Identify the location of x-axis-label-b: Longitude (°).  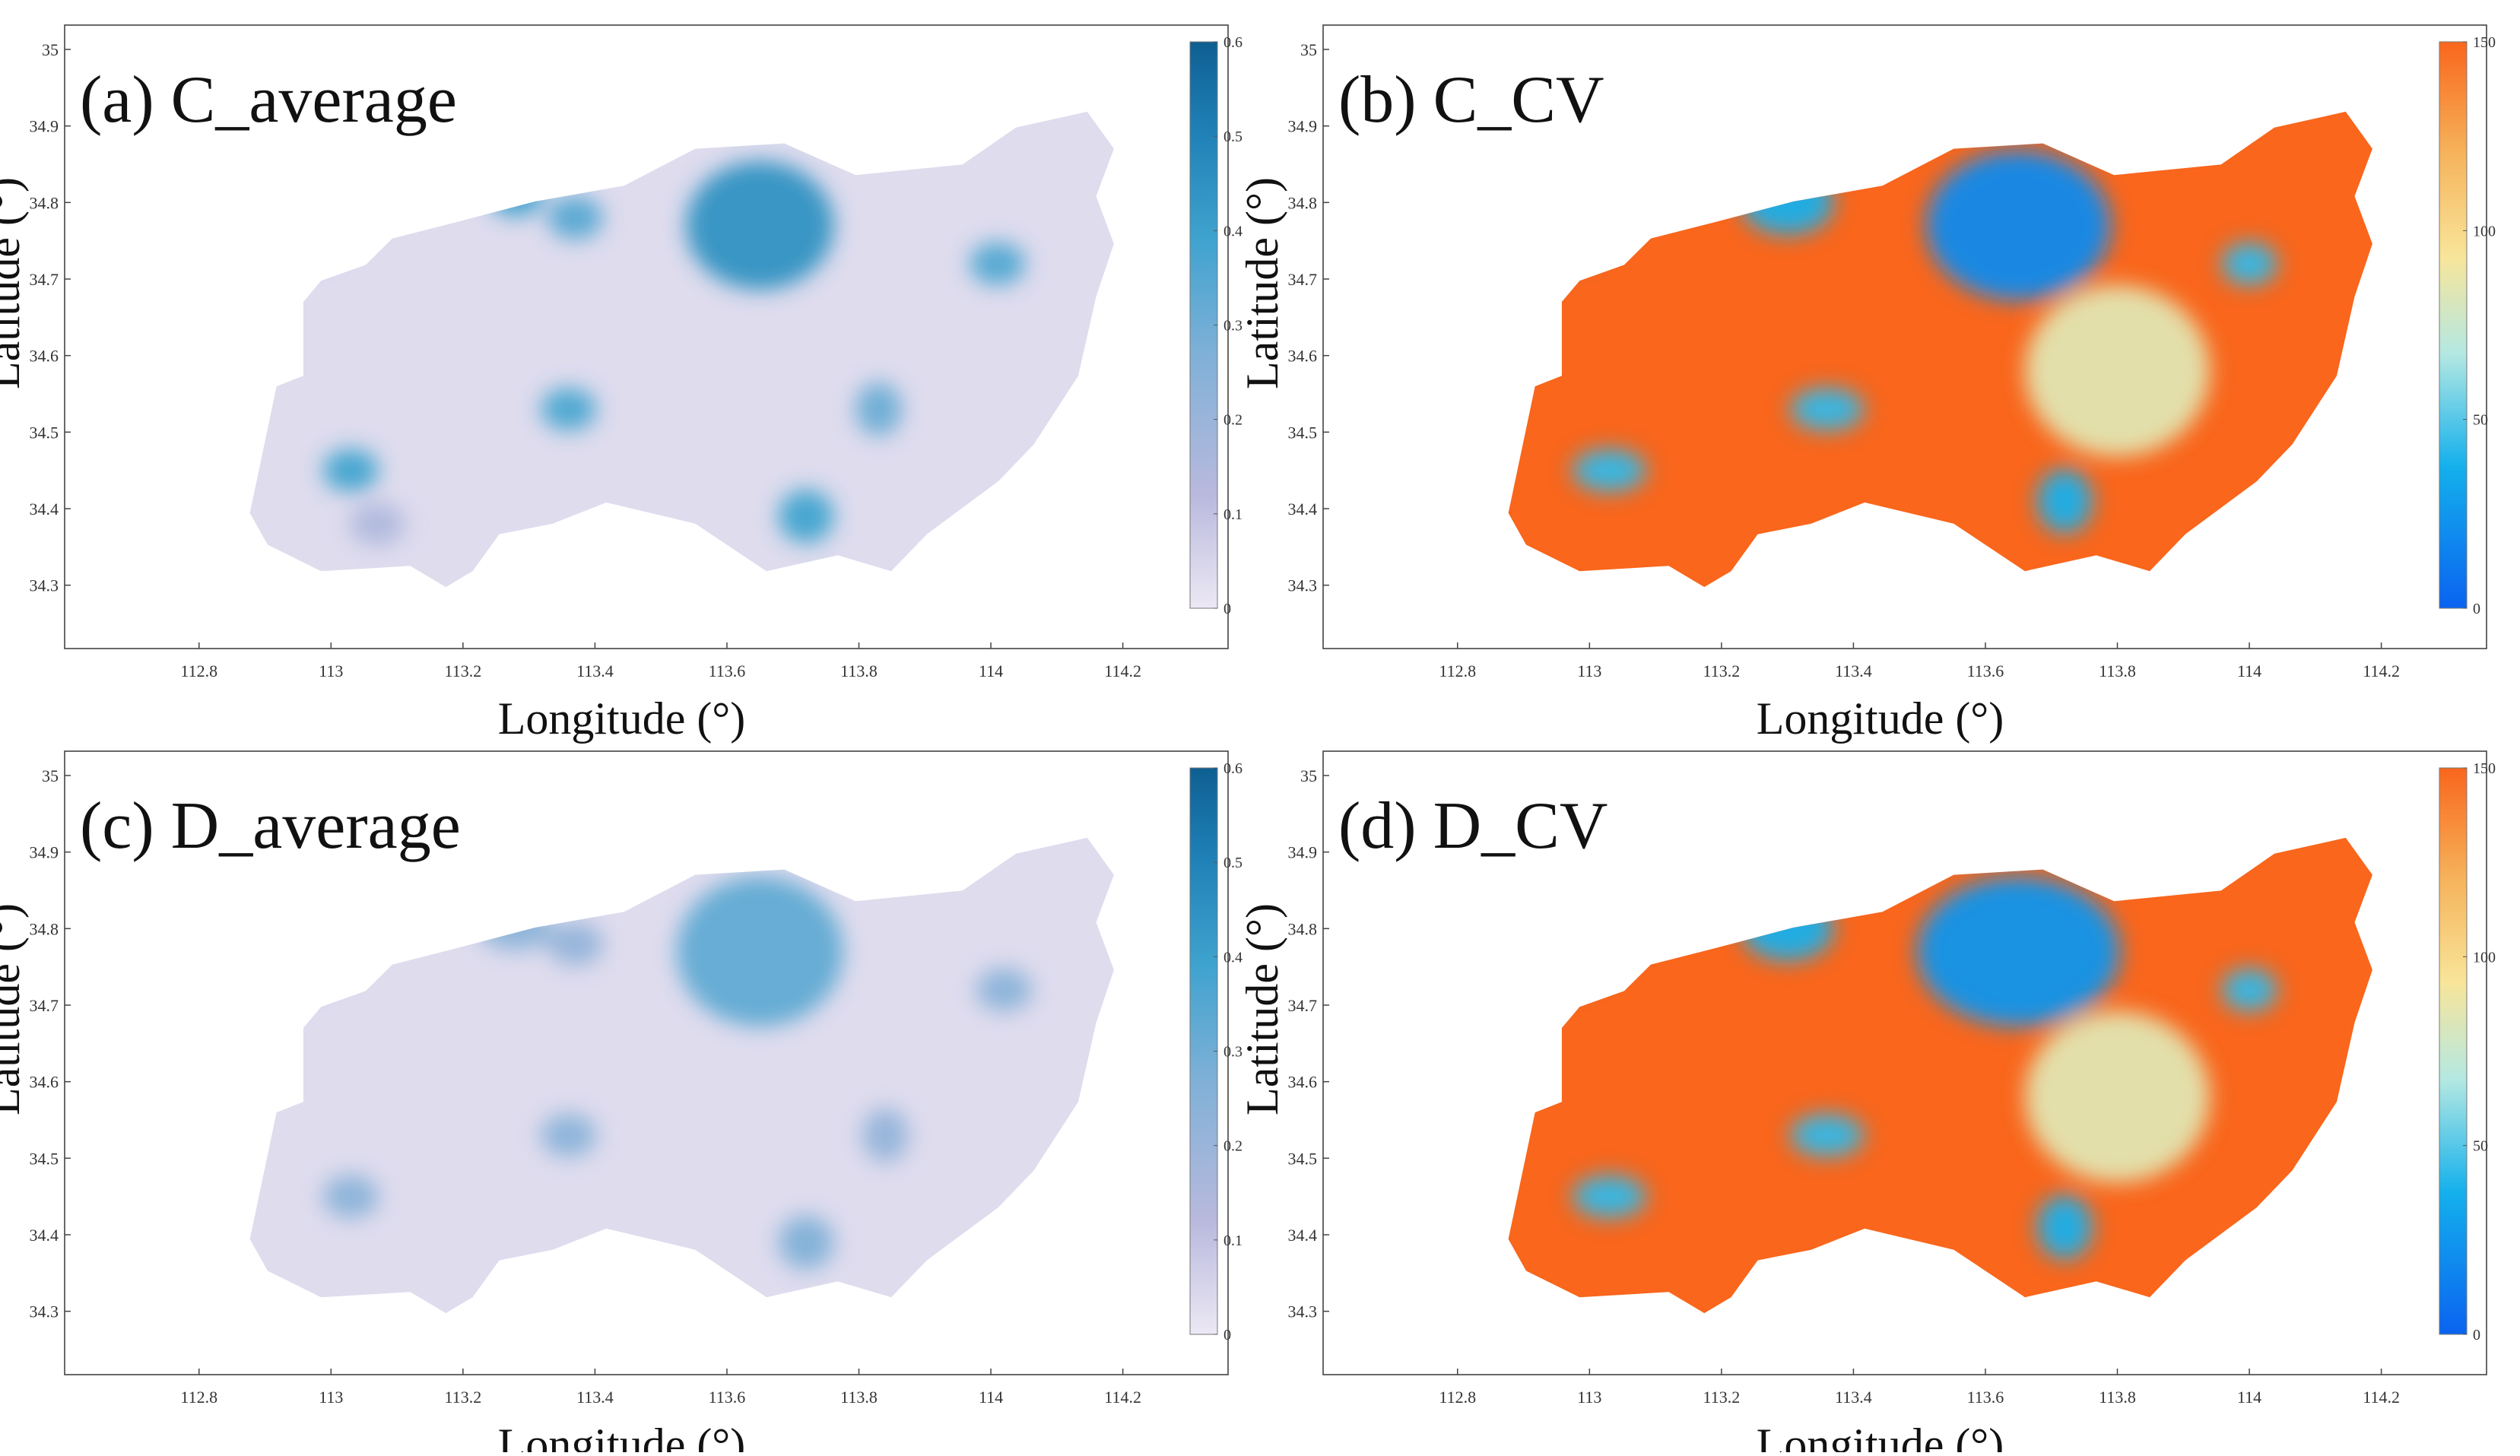
(1880, 719).